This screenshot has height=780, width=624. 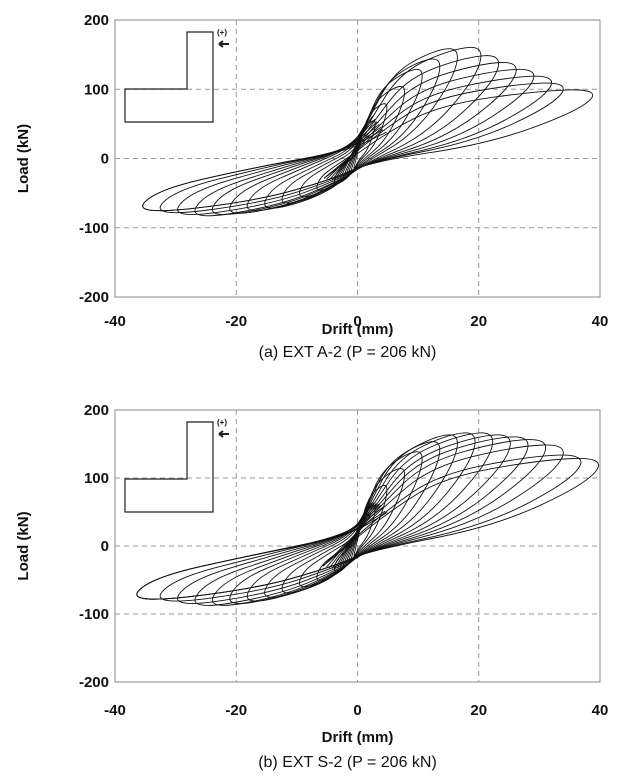 What do you see at coordinates (348, 352) in the screenshot?
I see `chart-caption: (a) EXT A-2 (P = 206 kN)` at bounding box center [348, 352].